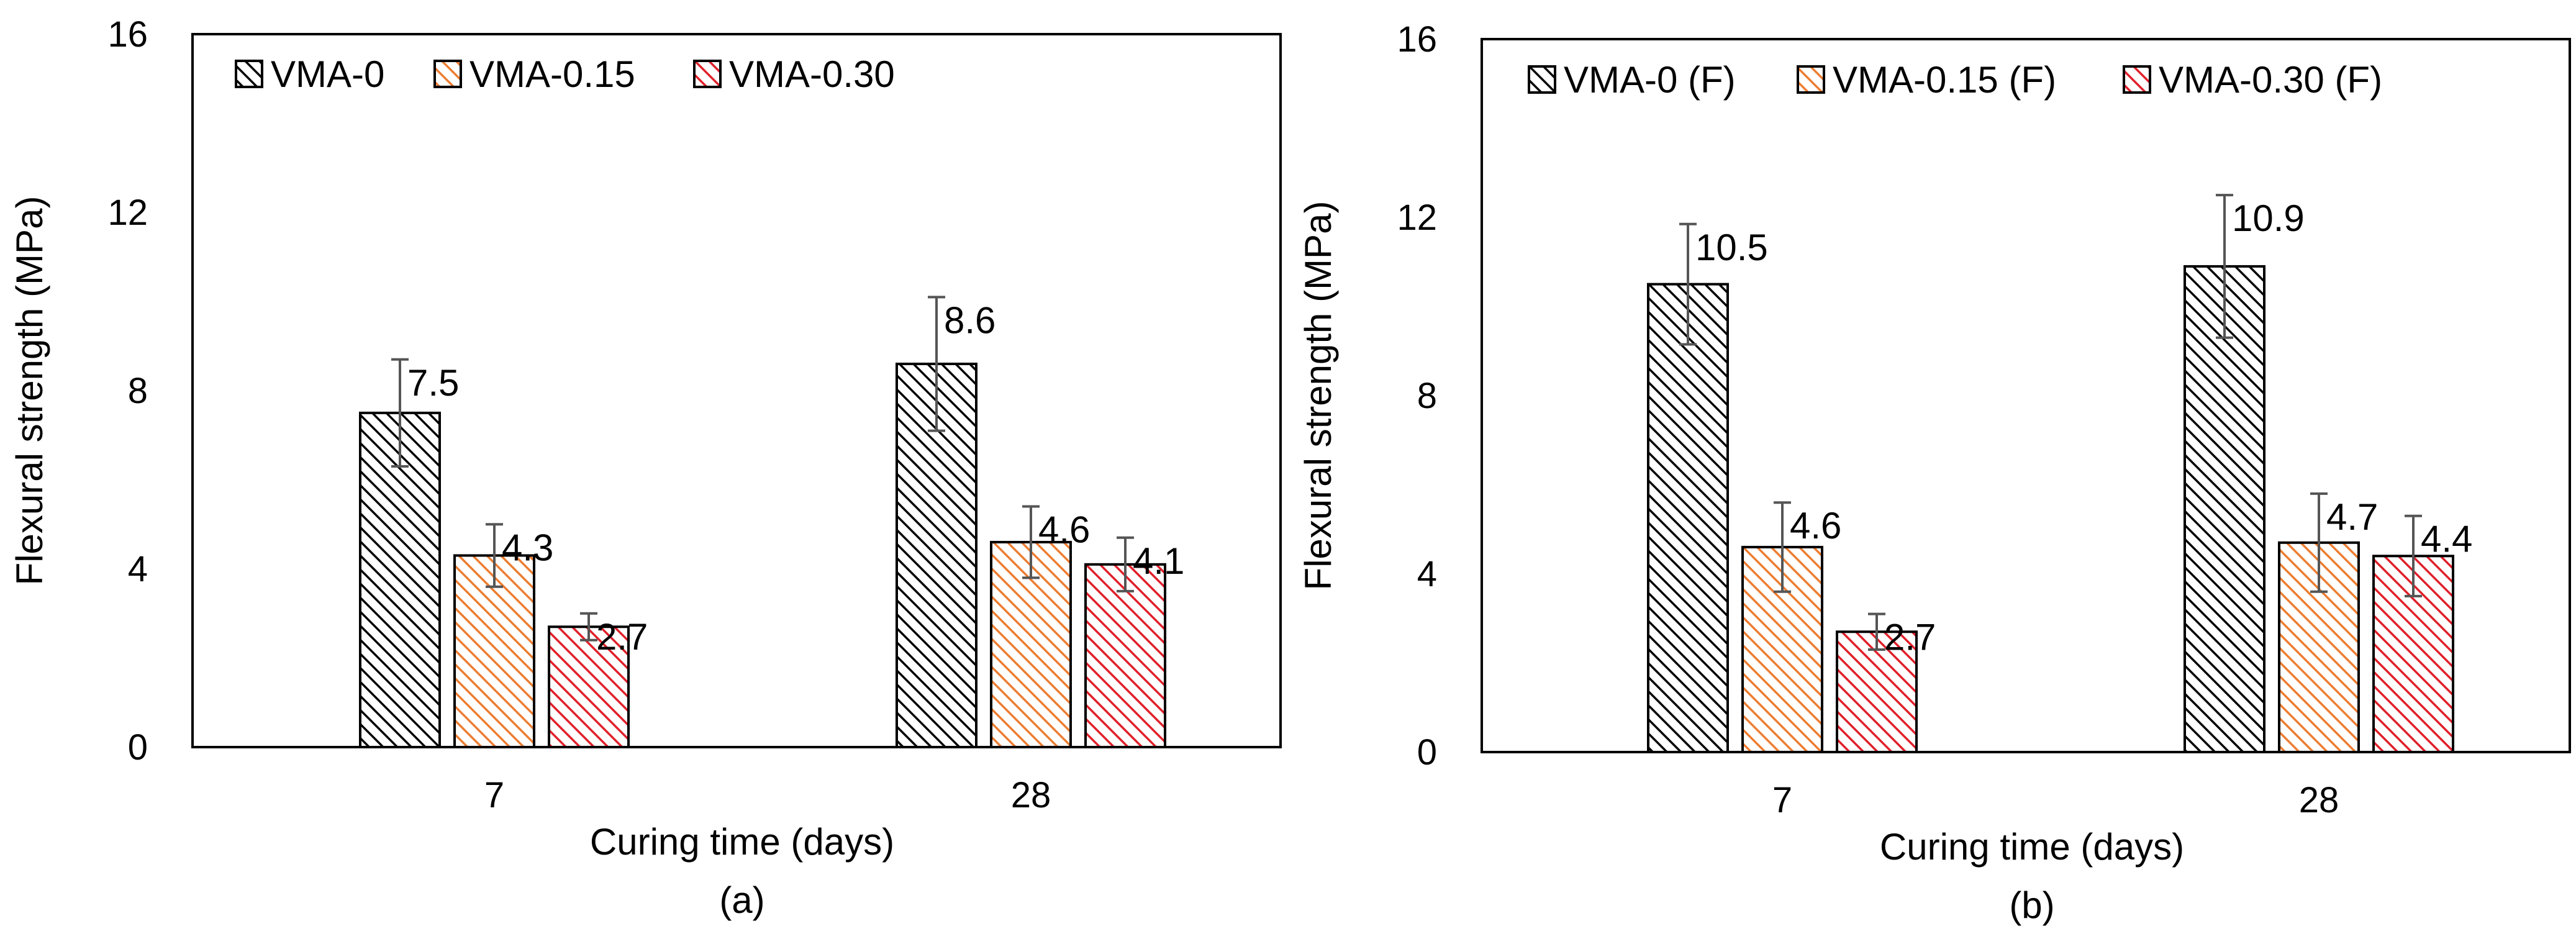 This screenshot has height=939, width=2576. Describe the element at coordinates (327, 74) in the screenshot. I see `legend-label-vma-0: VMA-0` at that location.